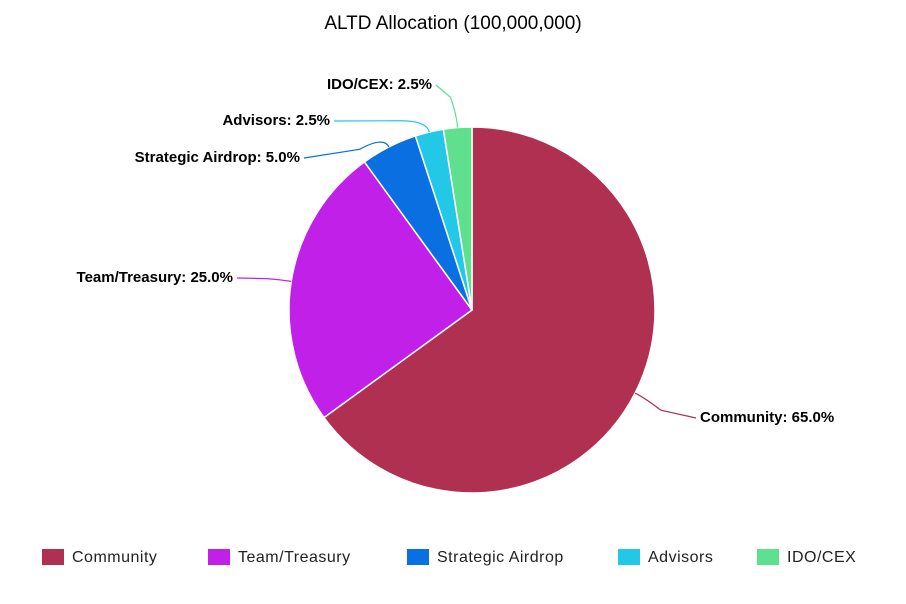 Image resolution: width=906 pixels, height=604 pixels. Describe the element at coordinates (114, 557) in the screenshot. I see `legend-label: Community` at that location.